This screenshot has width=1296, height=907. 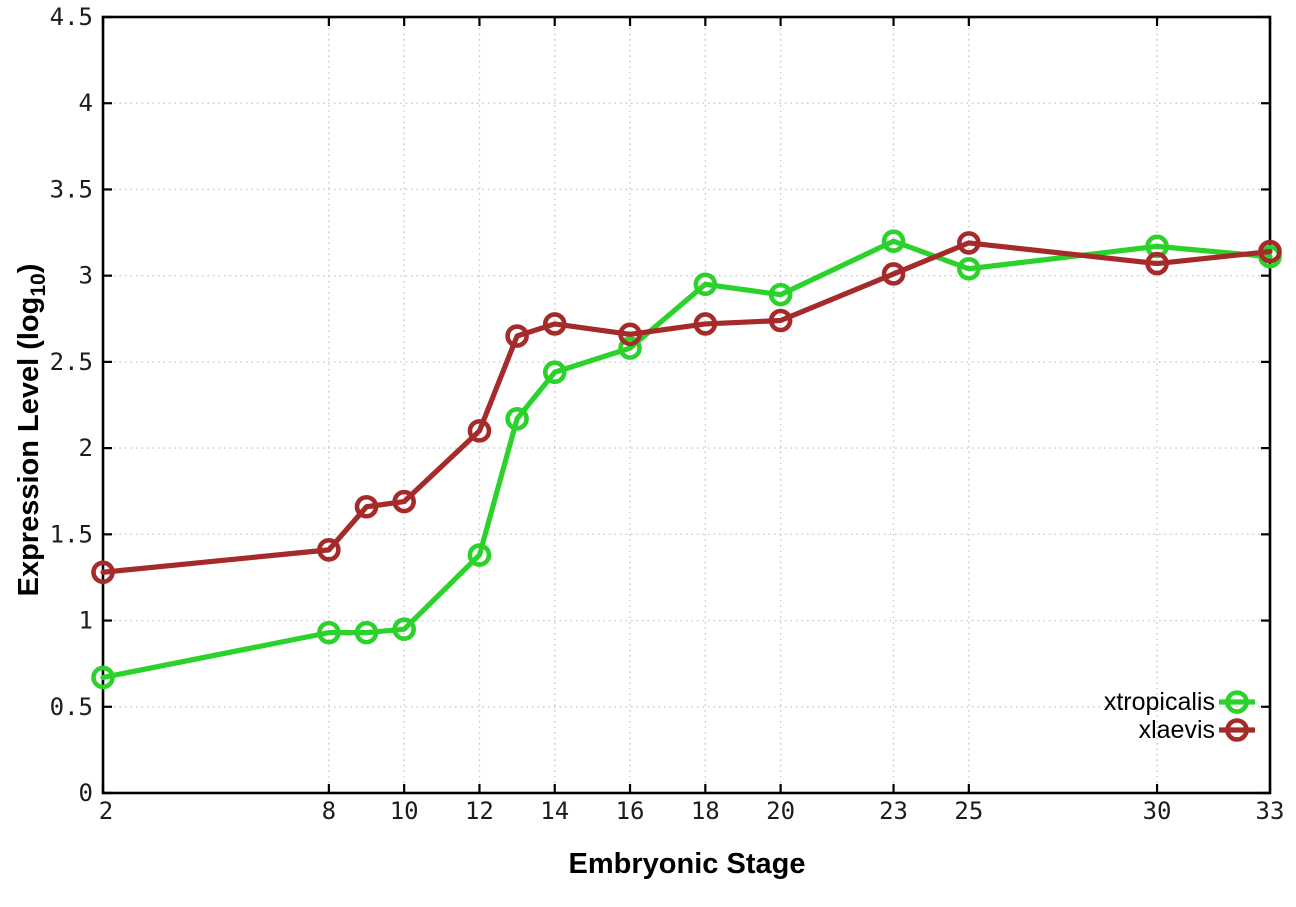 I want to click on legend-label-xtropicalis: xtropicalis, so click(x=1159, y=702).